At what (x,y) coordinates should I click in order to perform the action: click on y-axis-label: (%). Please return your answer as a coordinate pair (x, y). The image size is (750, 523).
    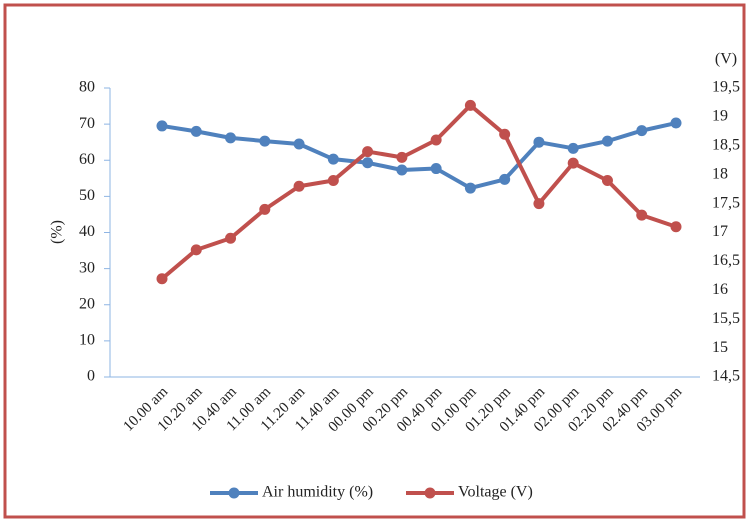
    Looking at the image, I should click on (57, 232).